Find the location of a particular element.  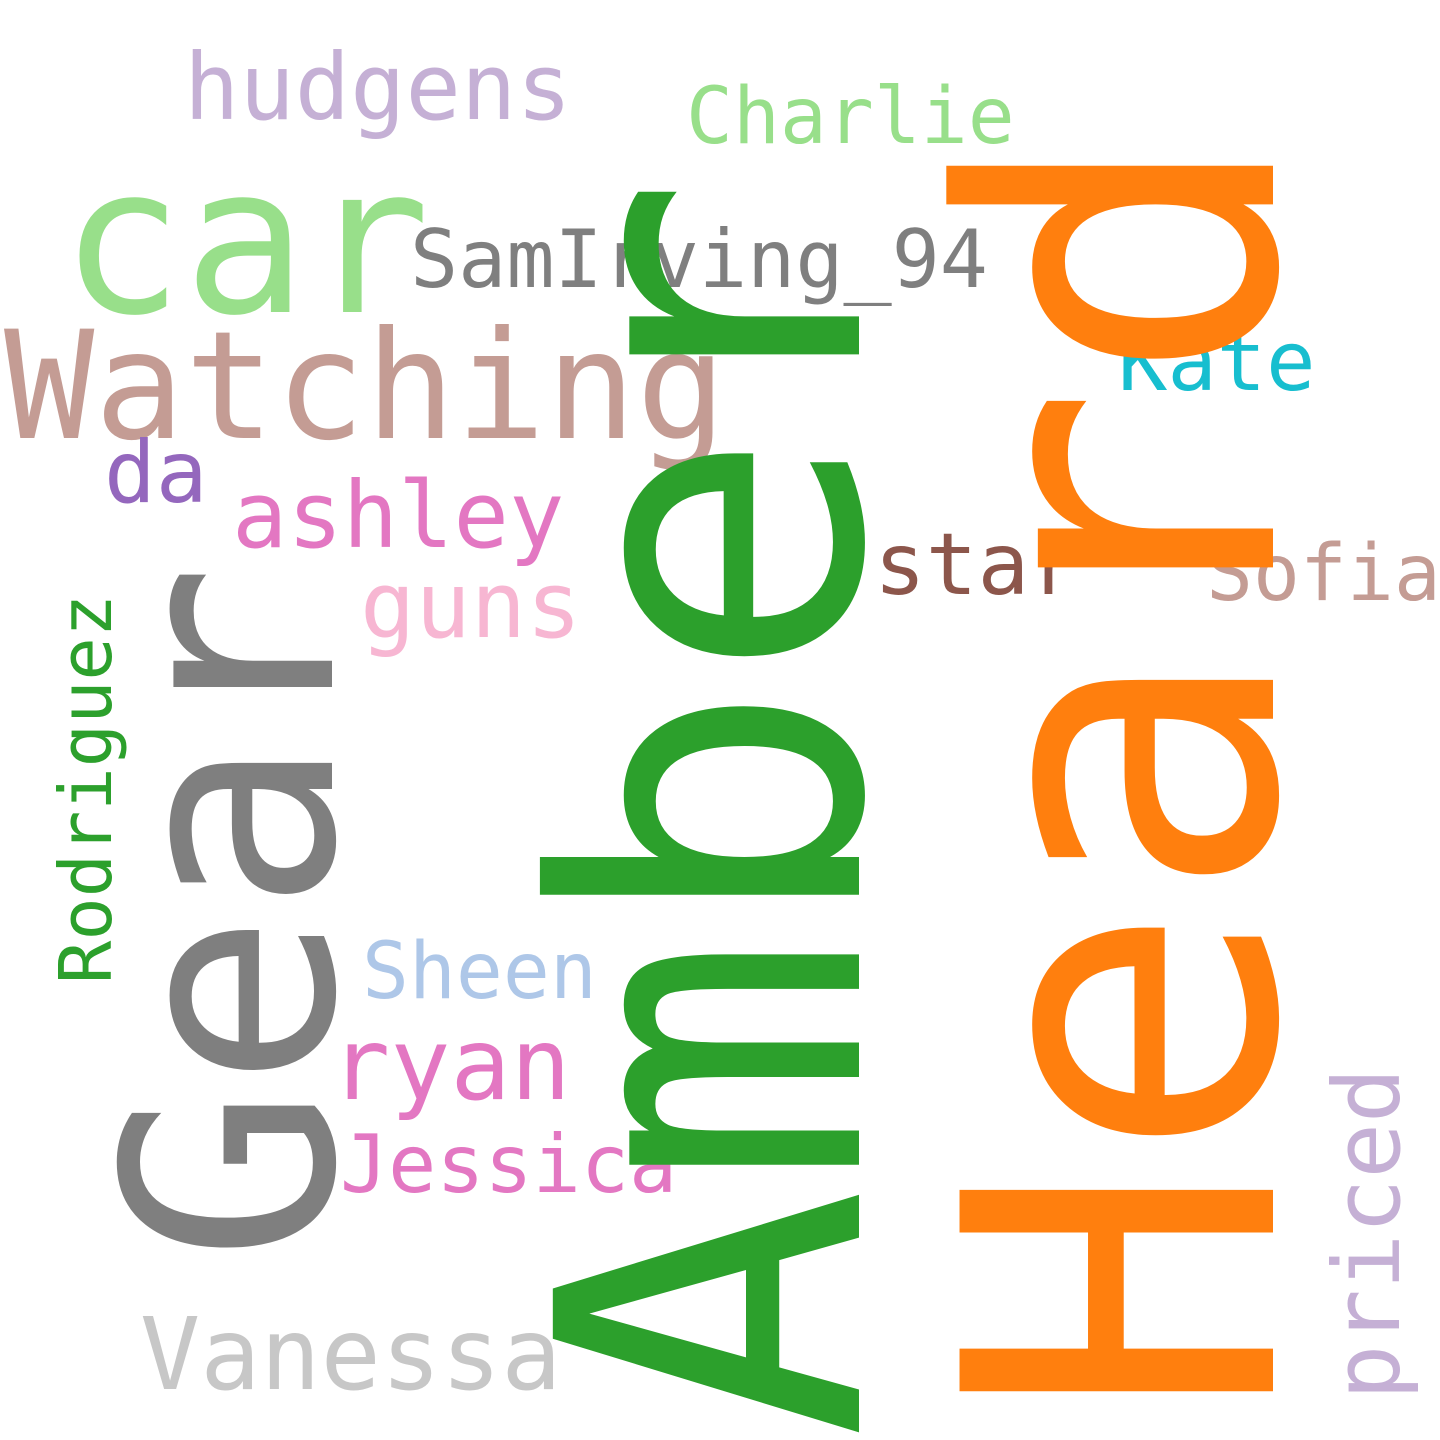

word-hudgens: hudgens is located at coordinates (378, 87).